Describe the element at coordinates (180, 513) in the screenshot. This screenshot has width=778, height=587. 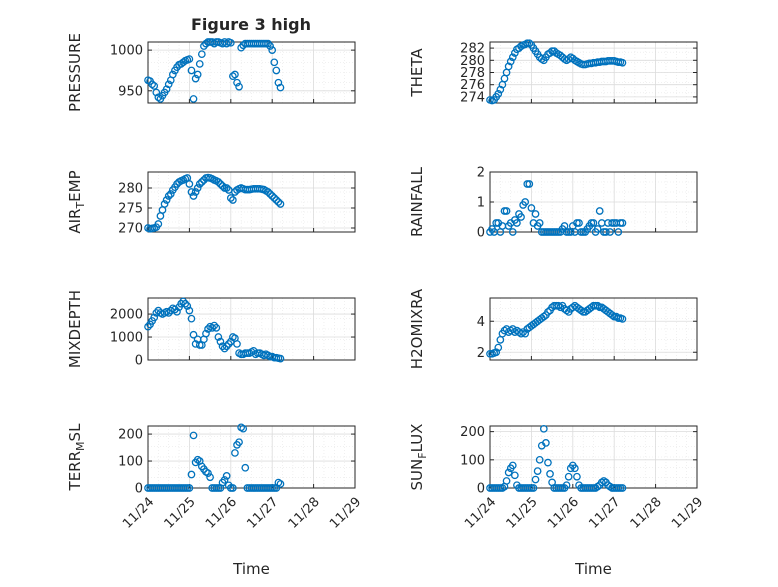
I see `x-tick-label: 11/25` at that location.